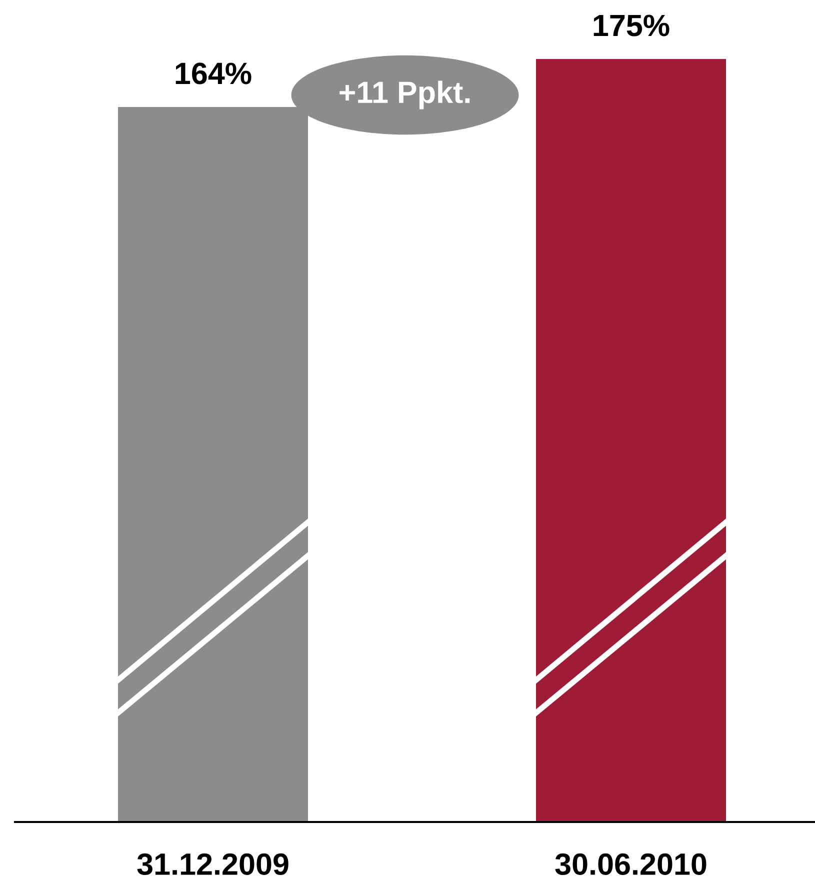 Image resolution: width=815 pixels, height=884 pixels. Describe the element at coordinates (405, 95) in the screenshot. I see `annotation: +11 Ppkt.` at that location.